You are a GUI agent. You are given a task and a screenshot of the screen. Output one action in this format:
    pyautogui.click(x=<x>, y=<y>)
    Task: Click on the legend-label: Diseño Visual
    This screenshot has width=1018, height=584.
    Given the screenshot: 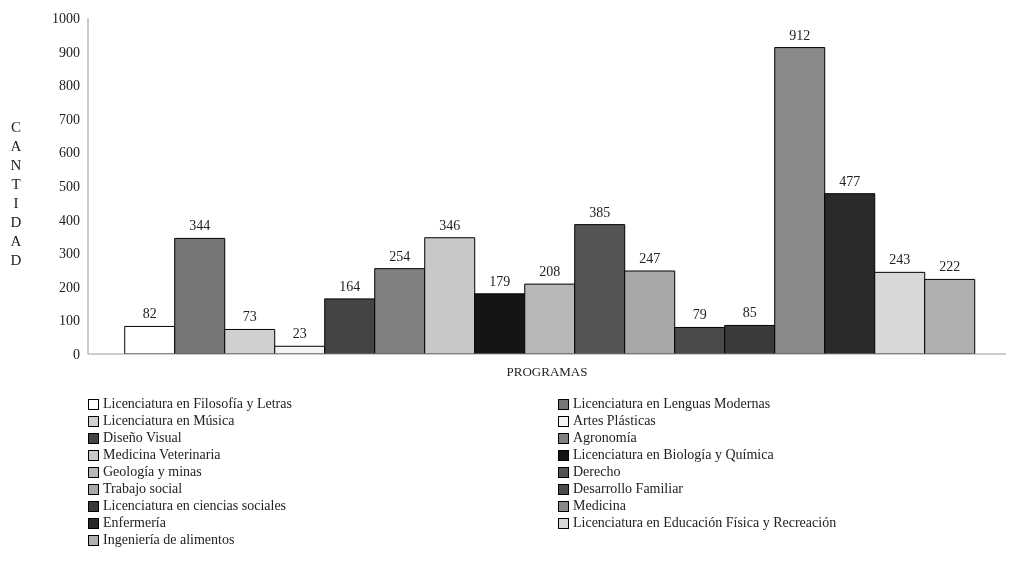 What is the action you would take?
    pyautogui.click(x=142, y=438)
    